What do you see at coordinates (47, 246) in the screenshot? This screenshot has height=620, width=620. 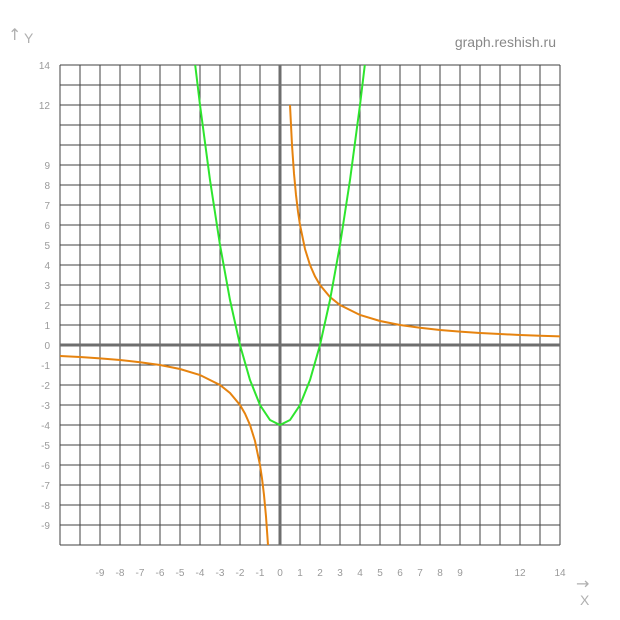 I see `y-tick-label: 5` at bounding box center [47, 246].